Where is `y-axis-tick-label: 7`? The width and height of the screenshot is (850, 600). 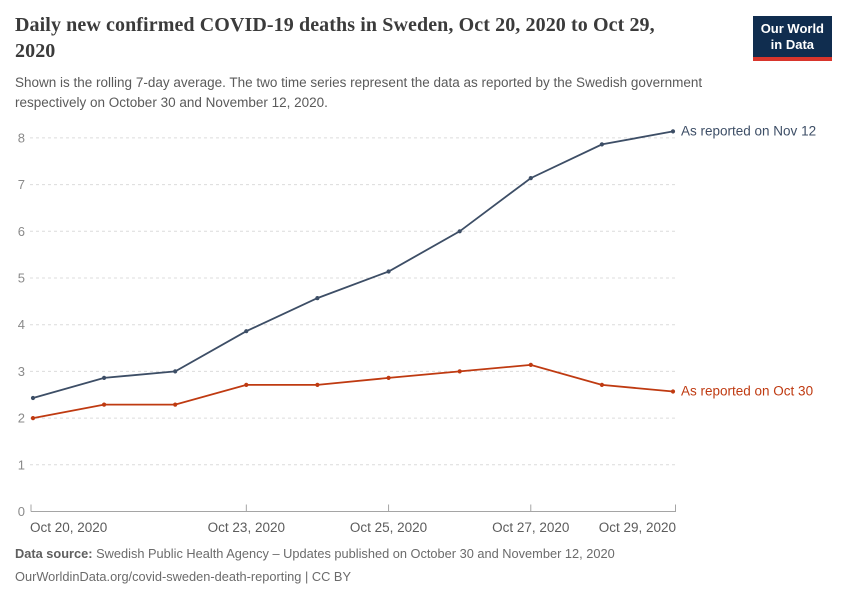 y-axis-tick-label: 7 is located at coordinates (21, 184).